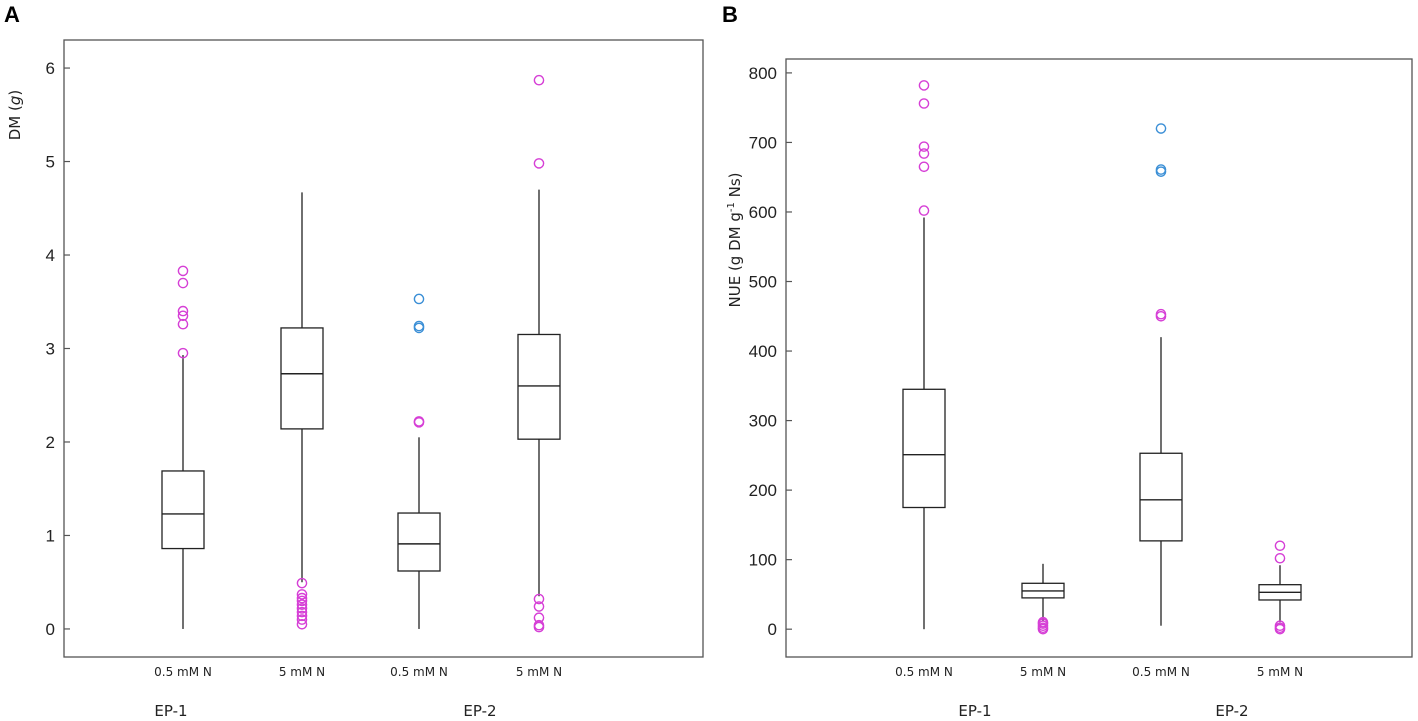 This screenshot has height=721, width=1418. What do you see at coordinates (50, 68) in the screenshot?
I see `y-tick-label: 6` at bounding box center [50, 68].